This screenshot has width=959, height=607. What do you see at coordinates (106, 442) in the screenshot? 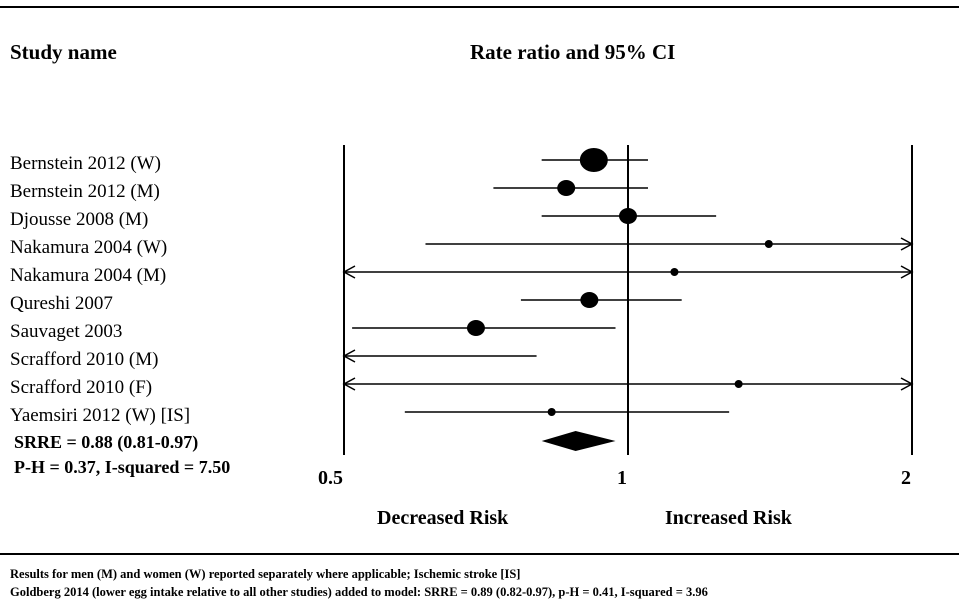
I see `srre-summary: SRRE = 0.88 (0.81-0.97)` at bounding box center [106, 442].